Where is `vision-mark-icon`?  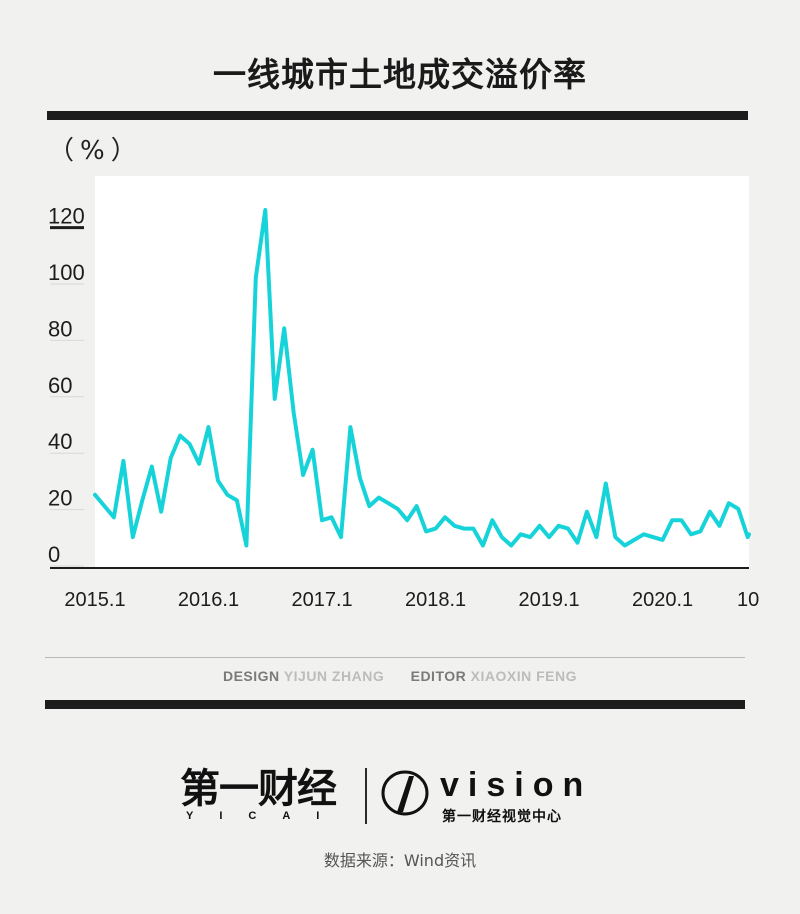 vision-mark-icon is located at coordinates (405, 793).